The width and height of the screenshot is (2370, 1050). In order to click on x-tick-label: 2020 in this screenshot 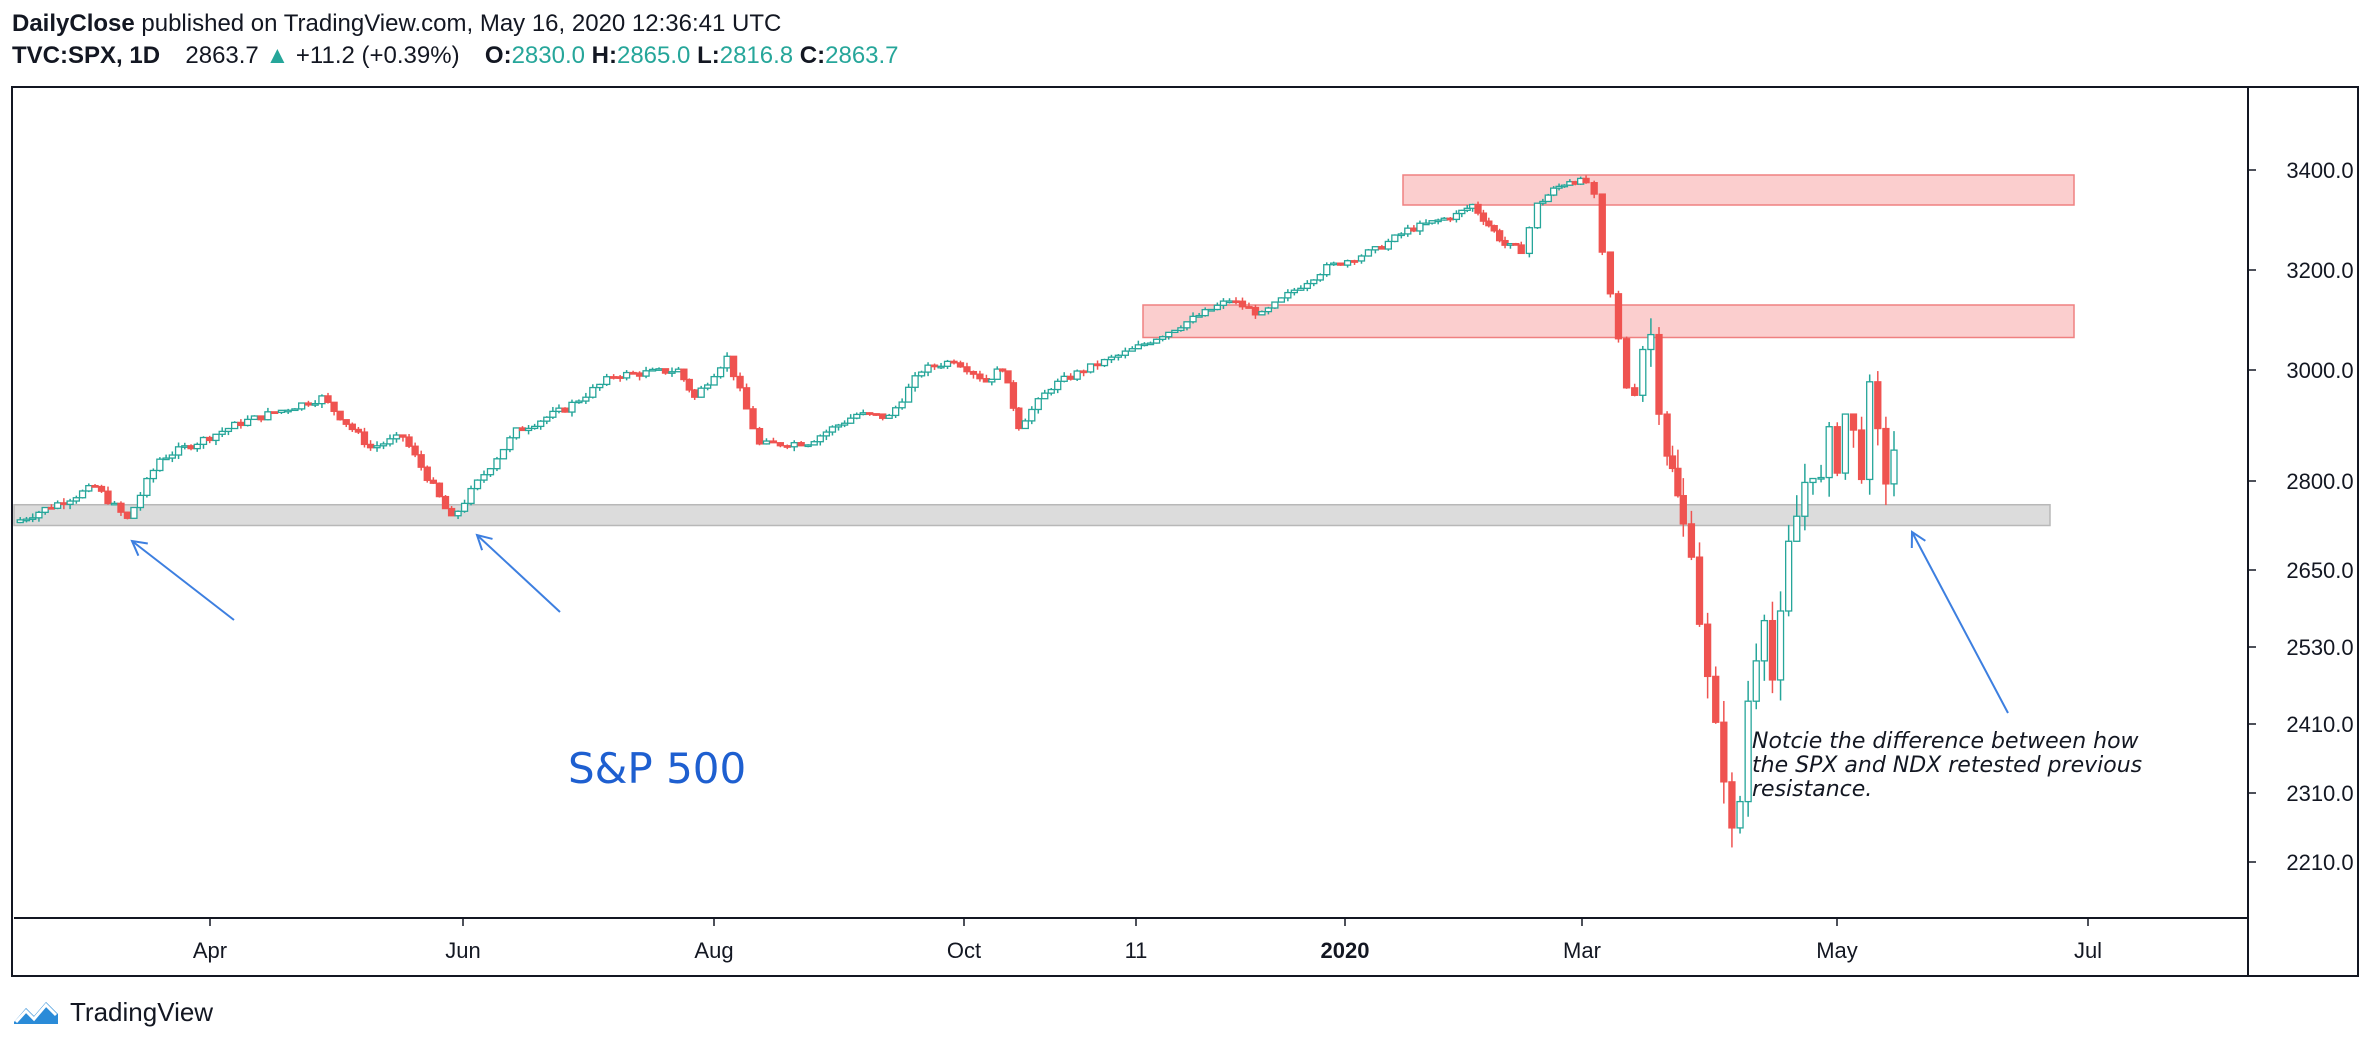, I will do `click(1345, 950)`.